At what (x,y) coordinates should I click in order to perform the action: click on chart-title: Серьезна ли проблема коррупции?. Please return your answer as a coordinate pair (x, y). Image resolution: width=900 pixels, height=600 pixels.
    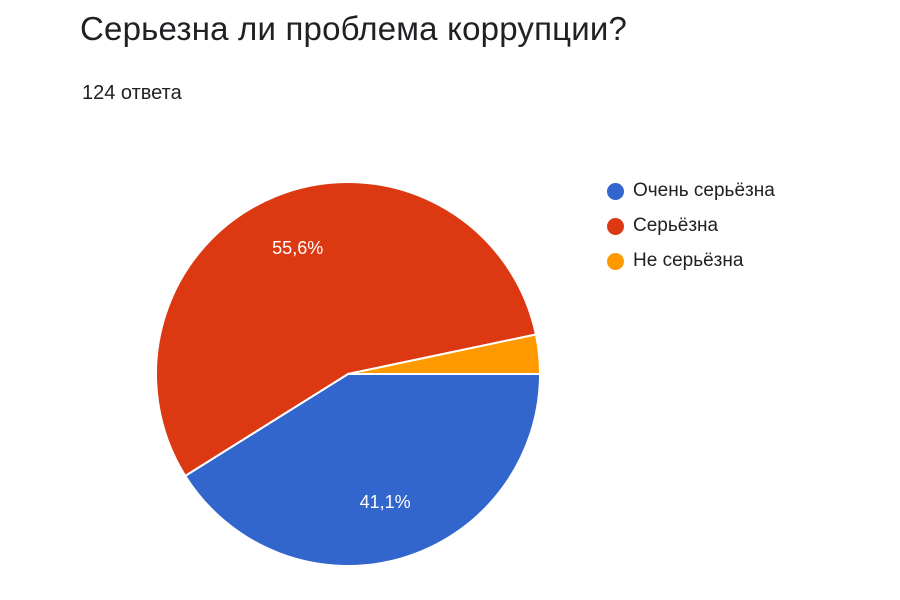
    Looking at the image, I should click on (354, 28).